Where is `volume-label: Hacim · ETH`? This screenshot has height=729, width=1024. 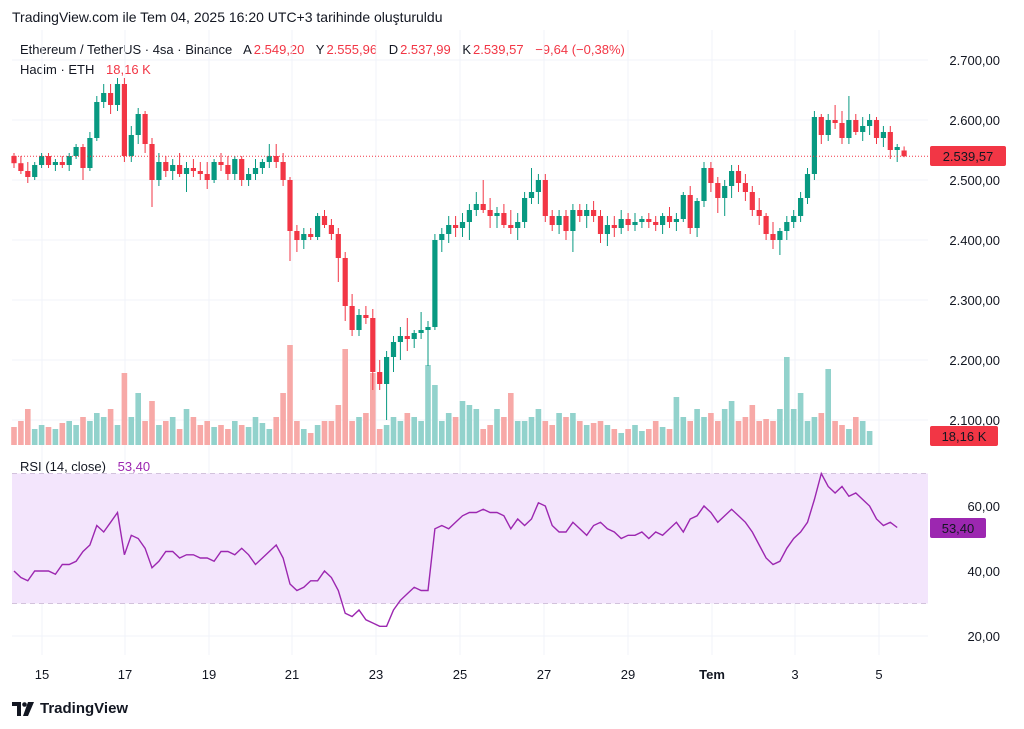
volume-label: Hacim · ETH is located at coordinates (57, 69).